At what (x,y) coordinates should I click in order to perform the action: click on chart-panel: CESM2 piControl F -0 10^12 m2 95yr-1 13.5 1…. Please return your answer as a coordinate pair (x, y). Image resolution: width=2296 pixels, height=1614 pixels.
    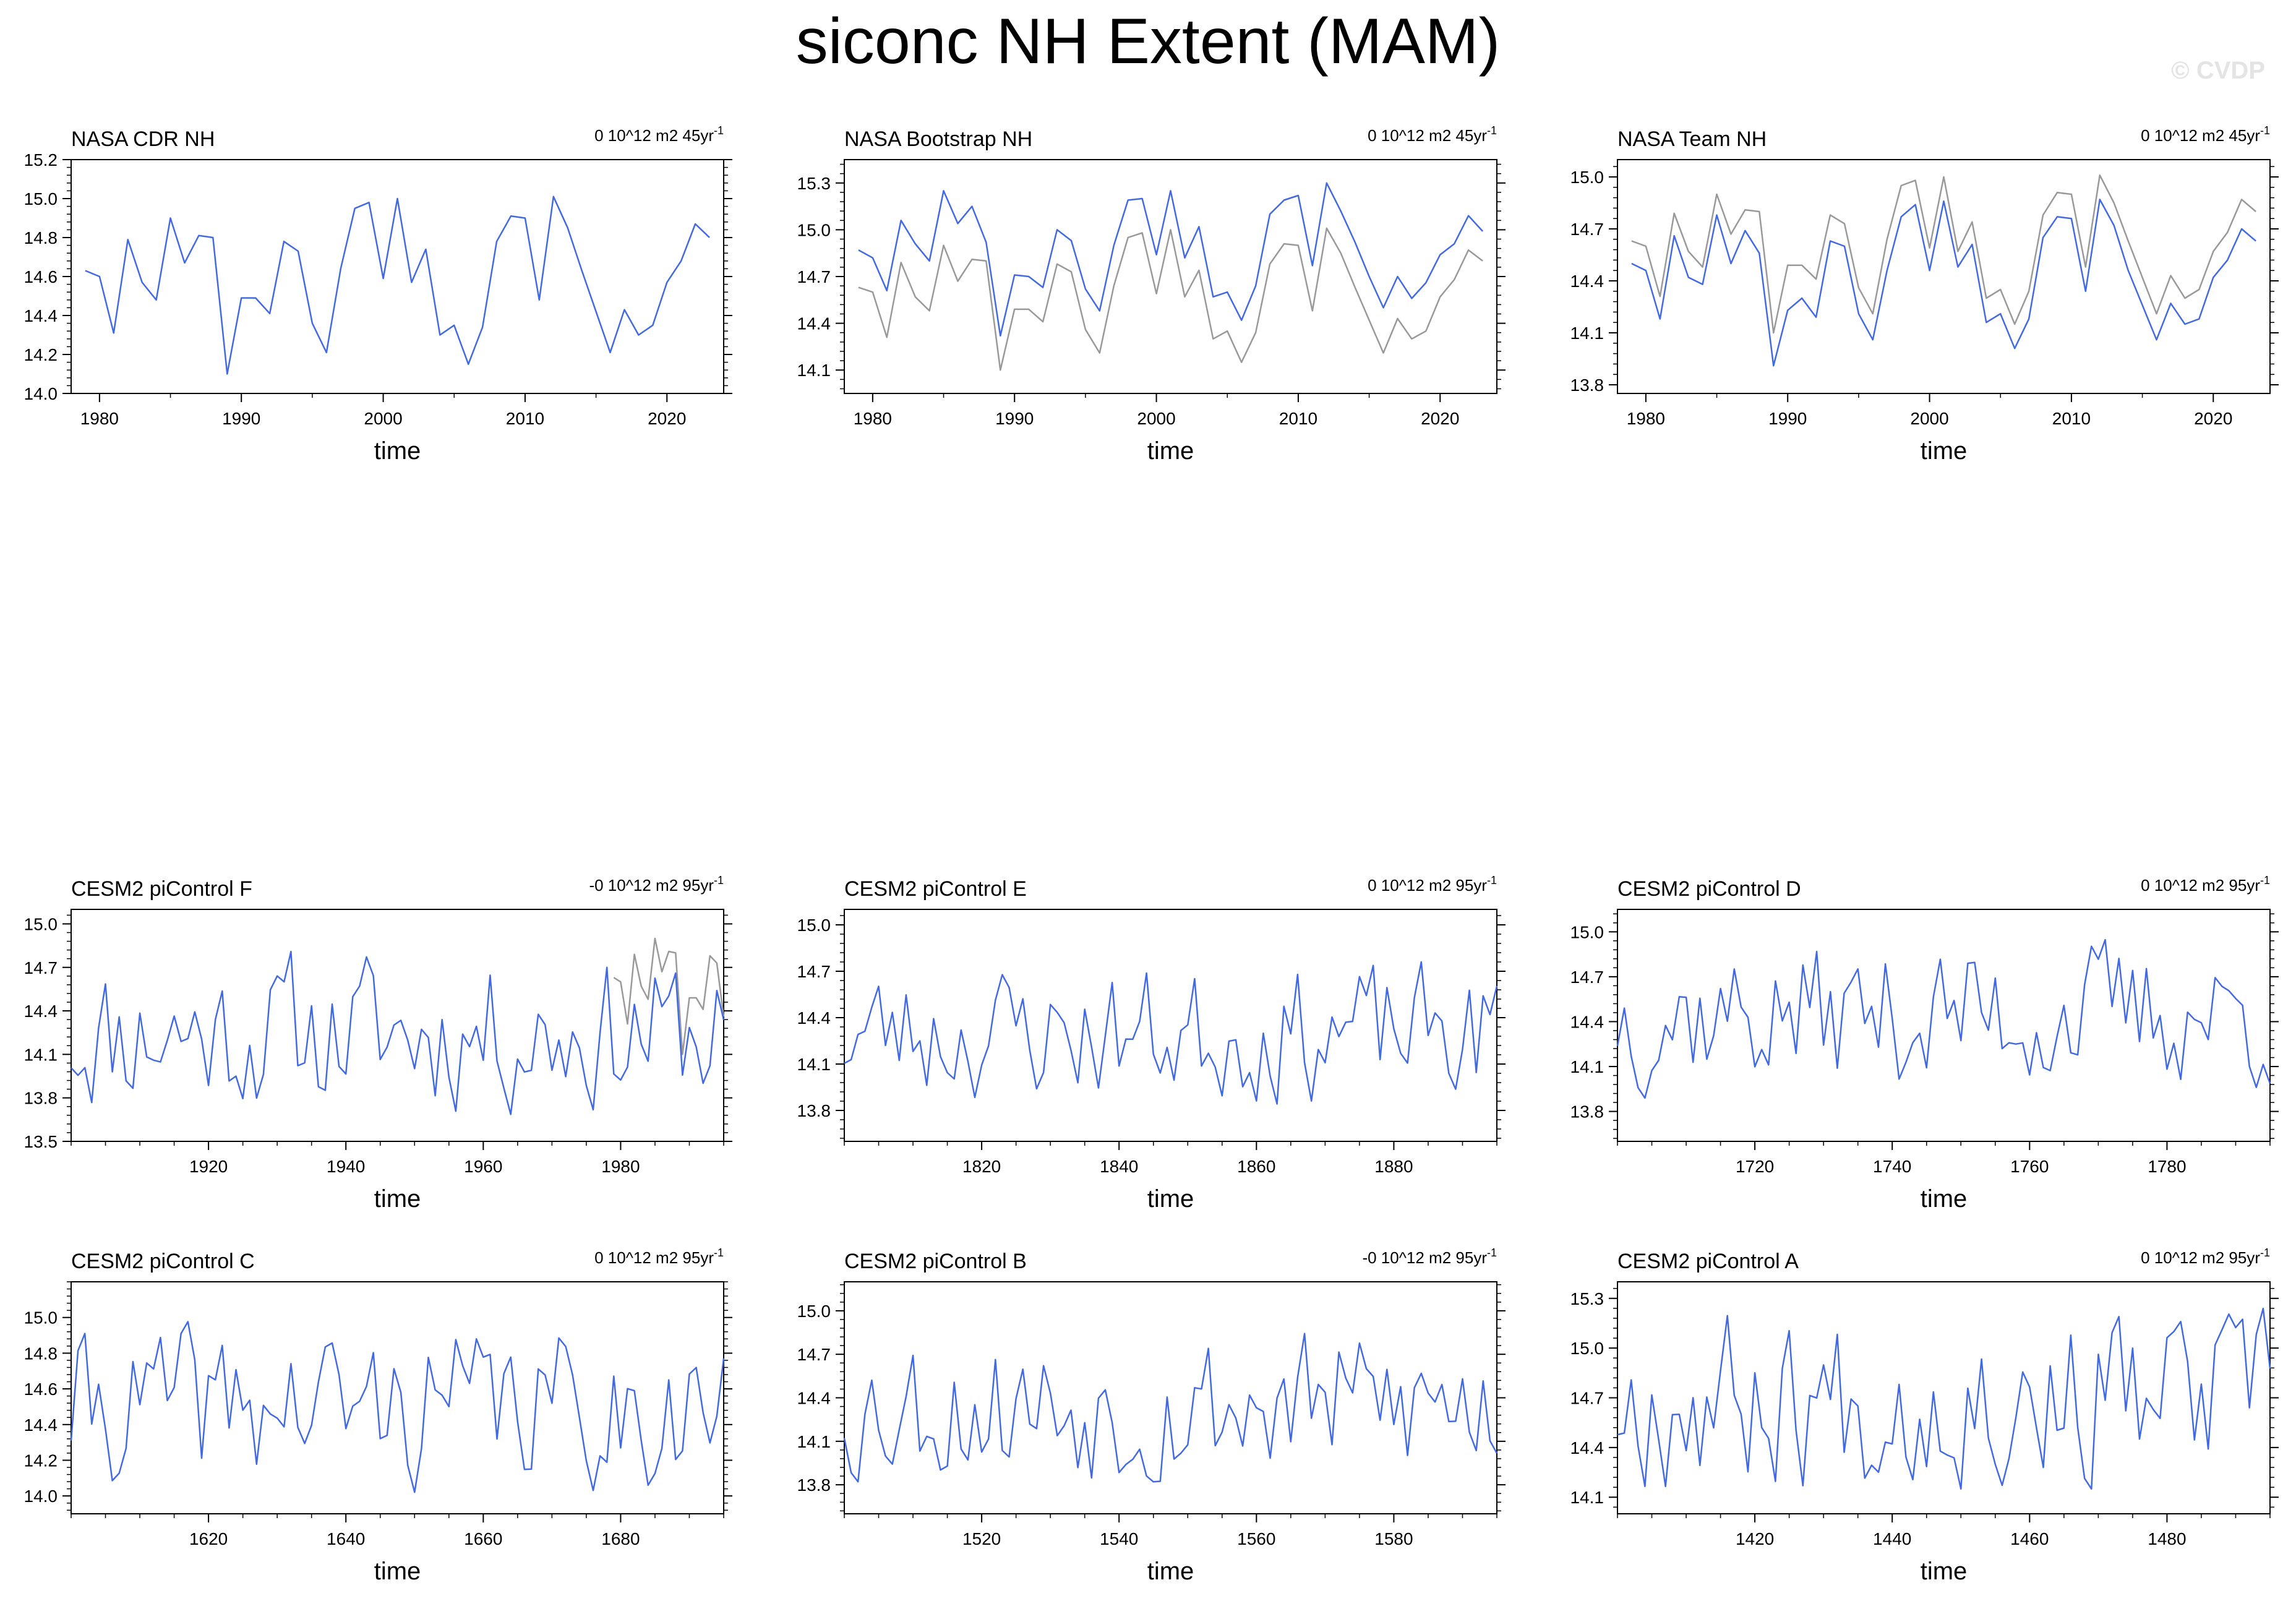
    Looking at the image, I should click on (378, 1044).